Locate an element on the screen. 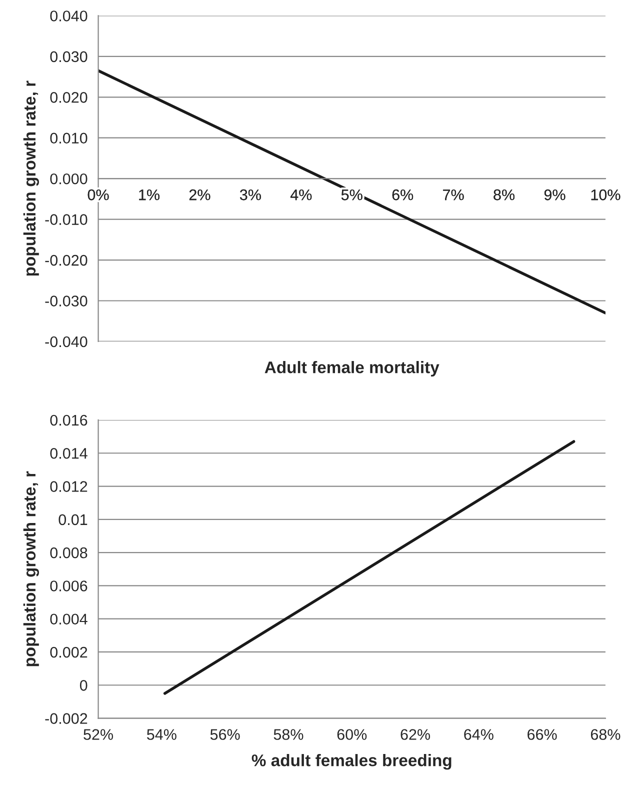 This screenshot has height=785, width=634. y-tick-label: -0.002 is located at coordinates (66, 718).